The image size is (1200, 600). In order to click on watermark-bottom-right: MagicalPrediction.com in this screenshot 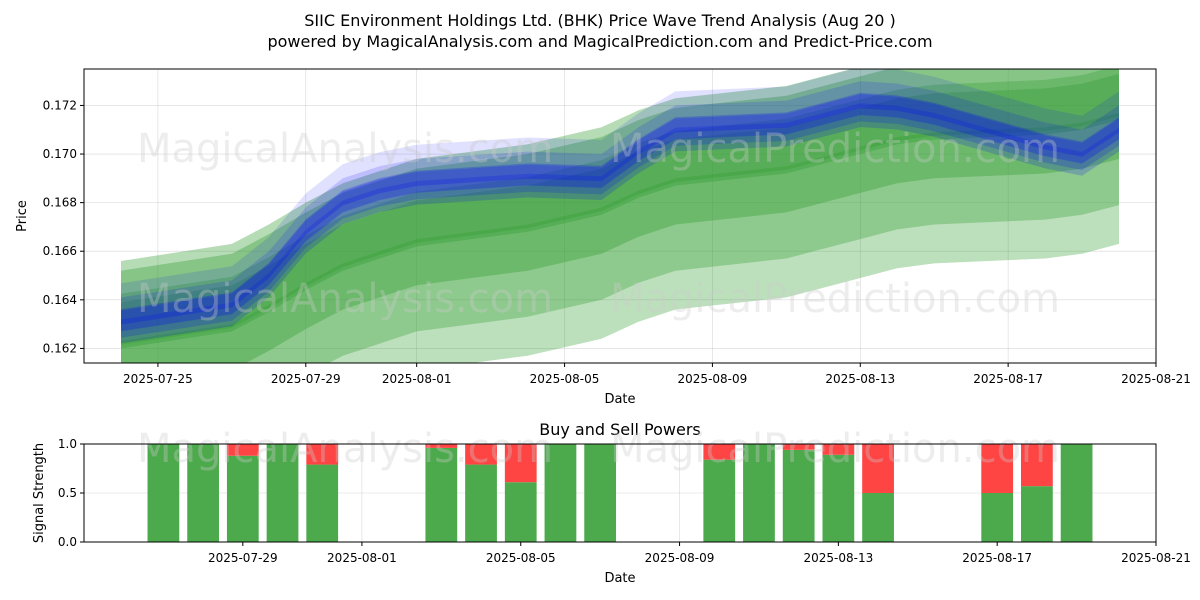, I will do `click(835, 449)`.